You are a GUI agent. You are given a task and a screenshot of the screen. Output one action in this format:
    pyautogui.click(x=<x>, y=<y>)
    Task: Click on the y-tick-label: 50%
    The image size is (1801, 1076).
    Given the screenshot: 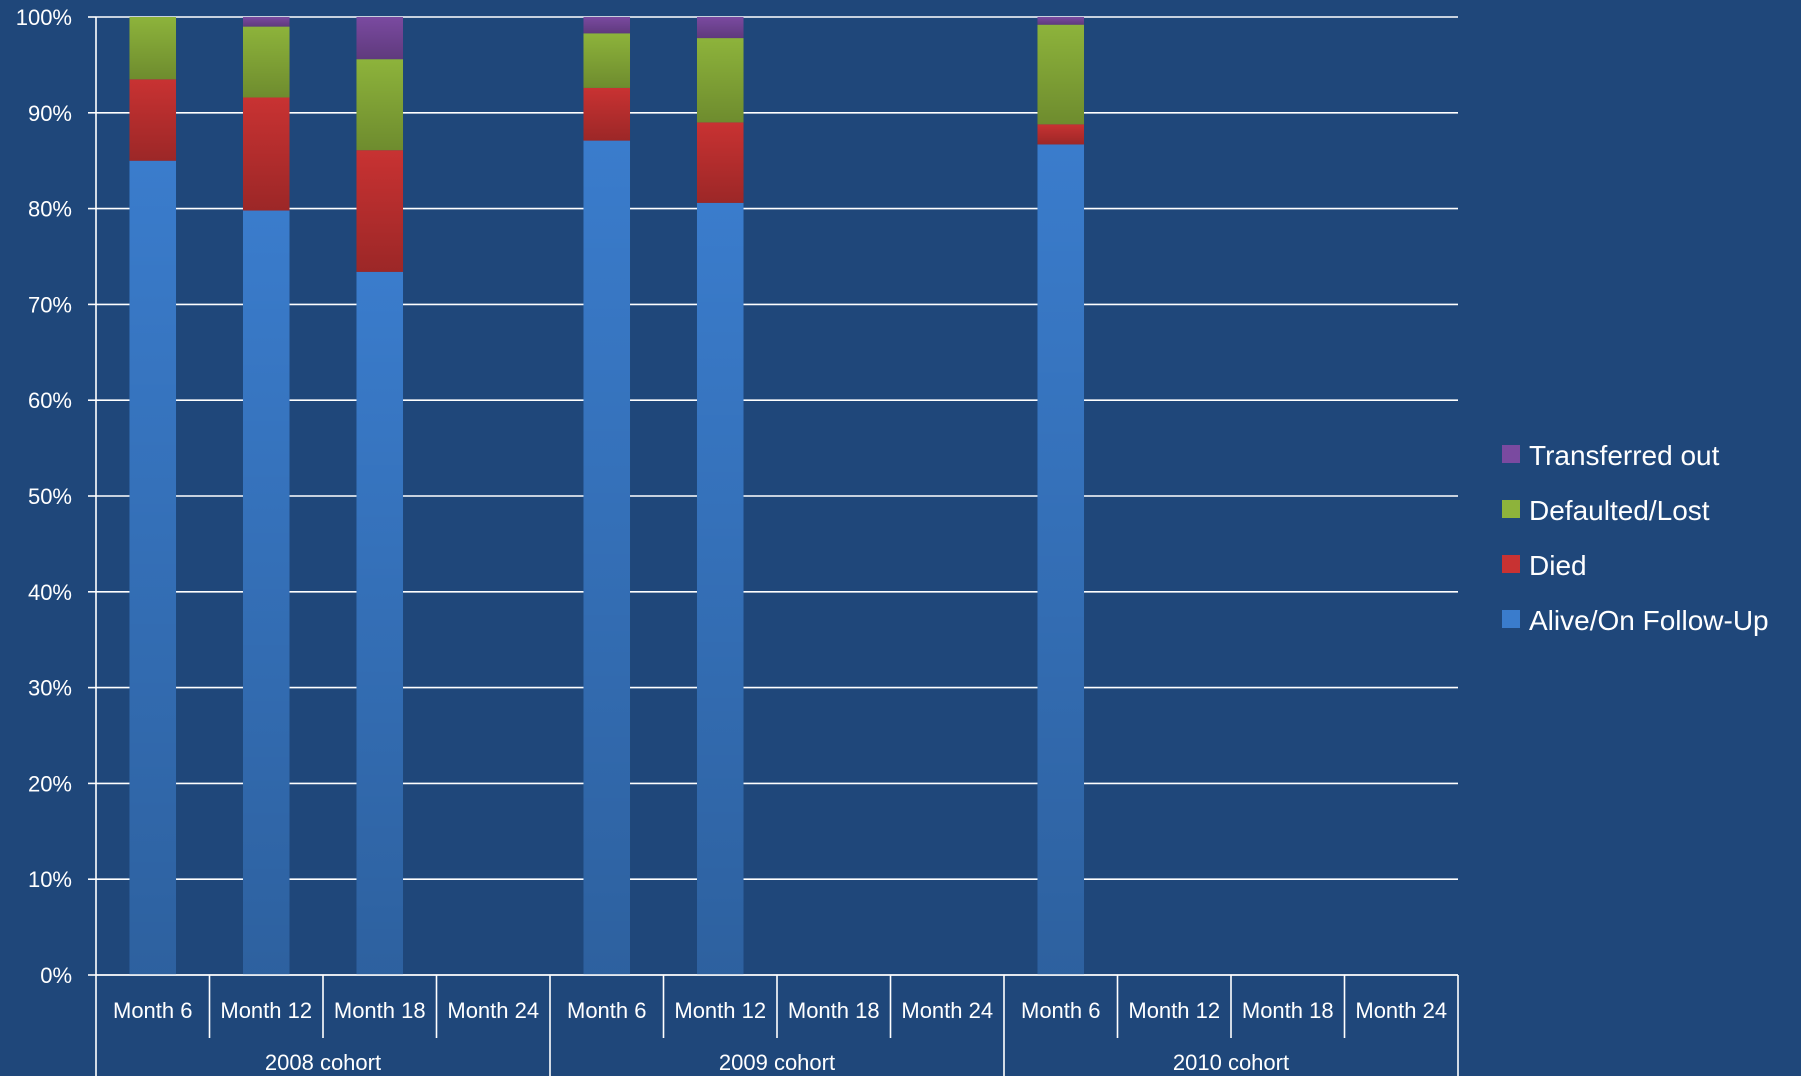 What is the action you would take?
    pyautogui.click(x=50, y=496)
    